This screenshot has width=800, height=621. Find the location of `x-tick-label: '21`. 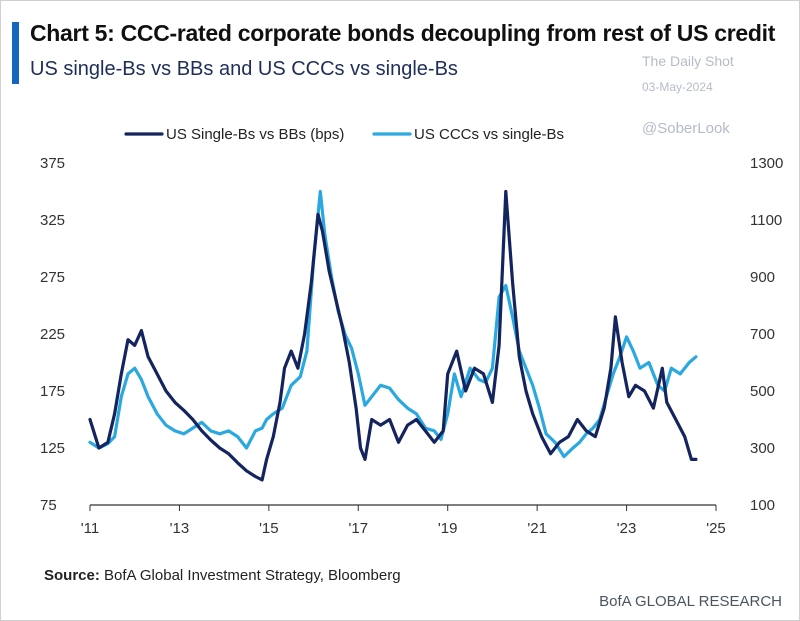

x-tick-label: '21 is located at coordinates (537, 528).